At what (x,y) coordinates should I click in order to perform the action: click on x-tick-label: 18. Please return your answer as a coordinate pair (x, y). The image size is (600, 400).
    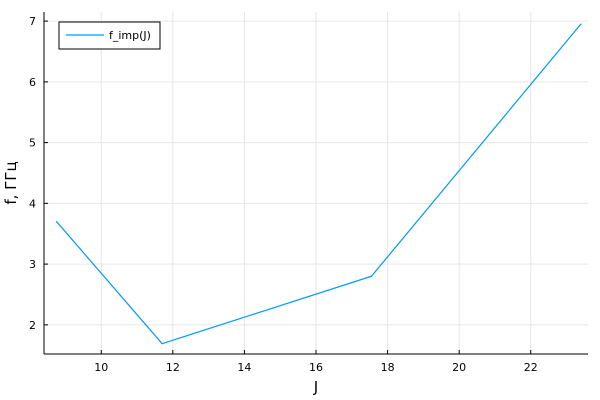
    Looking at the image, I should click on (388, 367).